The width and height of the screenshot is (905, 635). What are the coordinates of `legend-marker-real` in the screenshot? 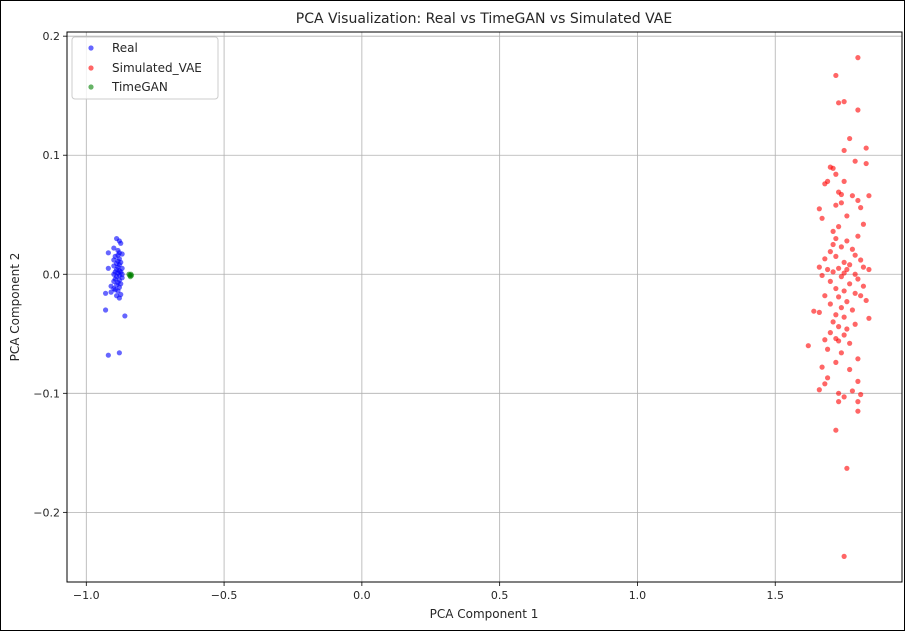 It's located at (91, 48).